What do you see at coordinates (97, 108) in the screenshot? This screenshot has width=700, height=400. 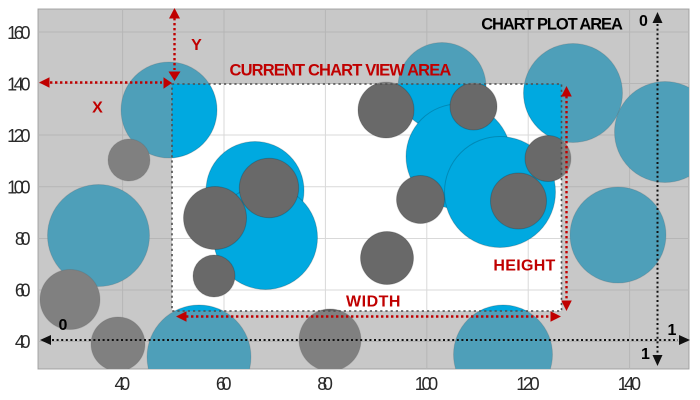 I see `svg-text: X` at bounding box center [97, 108].